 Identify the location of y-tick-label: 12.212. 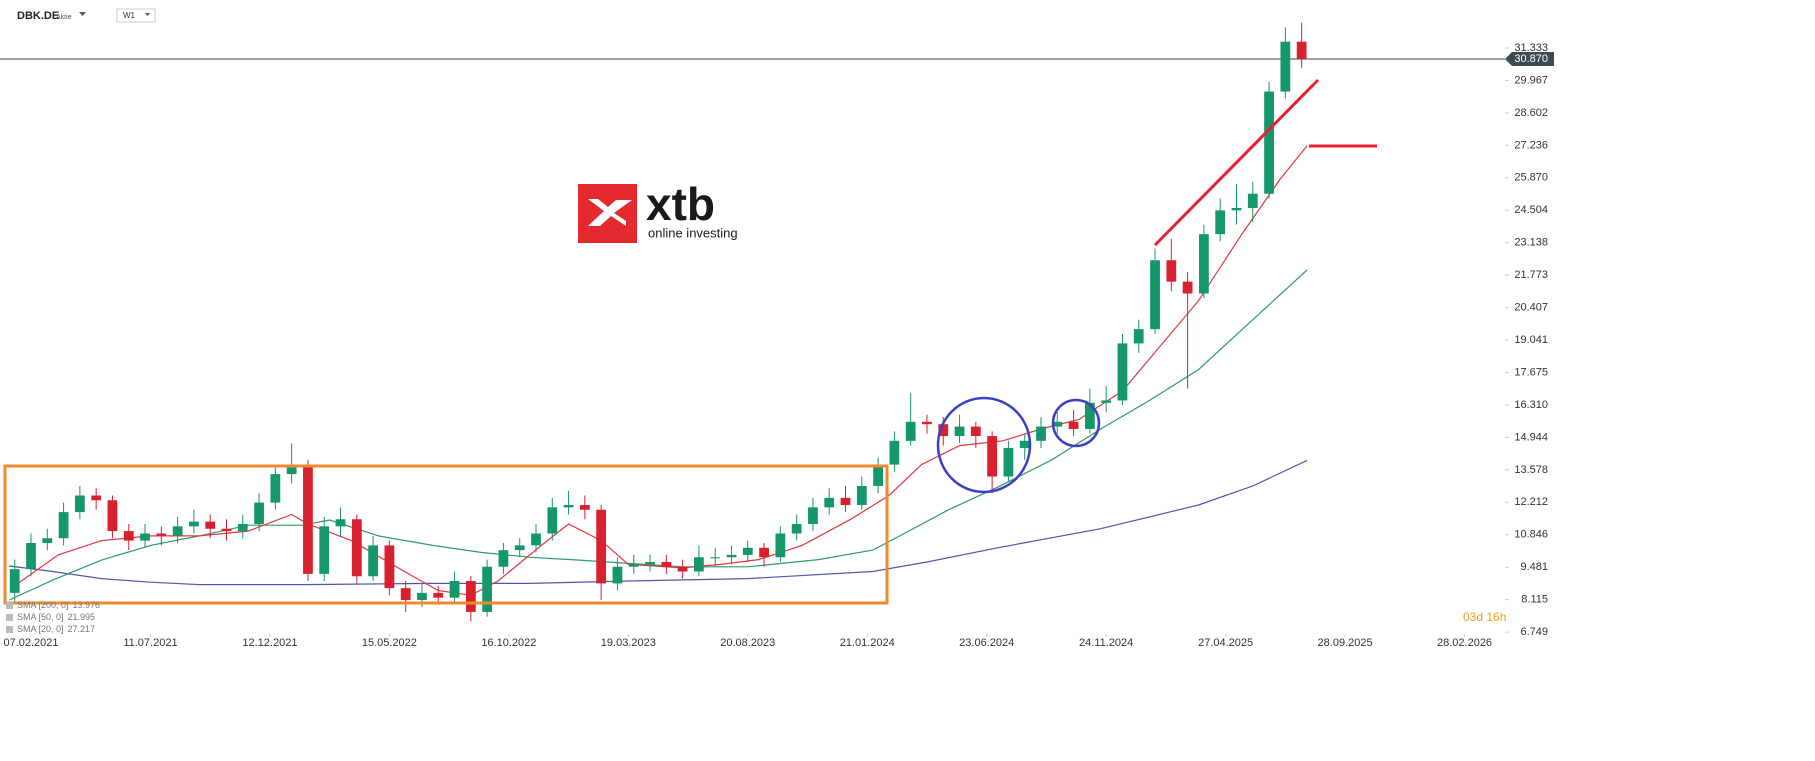
(1531, 502).